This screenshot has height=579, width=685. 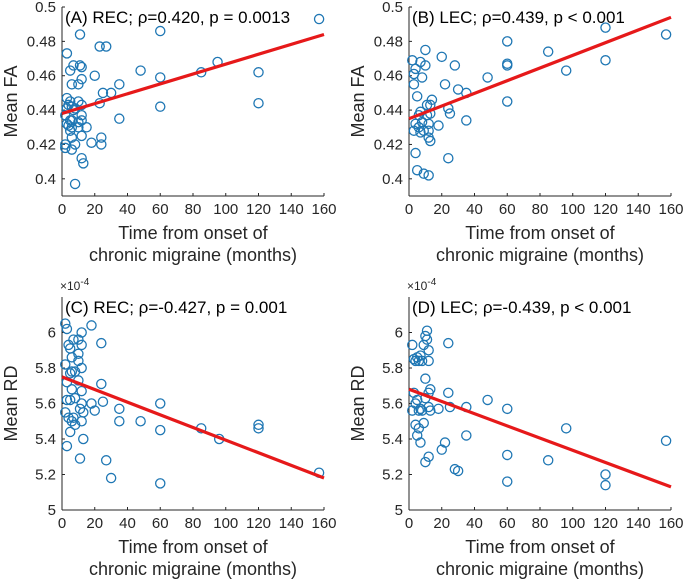 I want to click on y-tick-label: 5, so click(x=52, y=510).